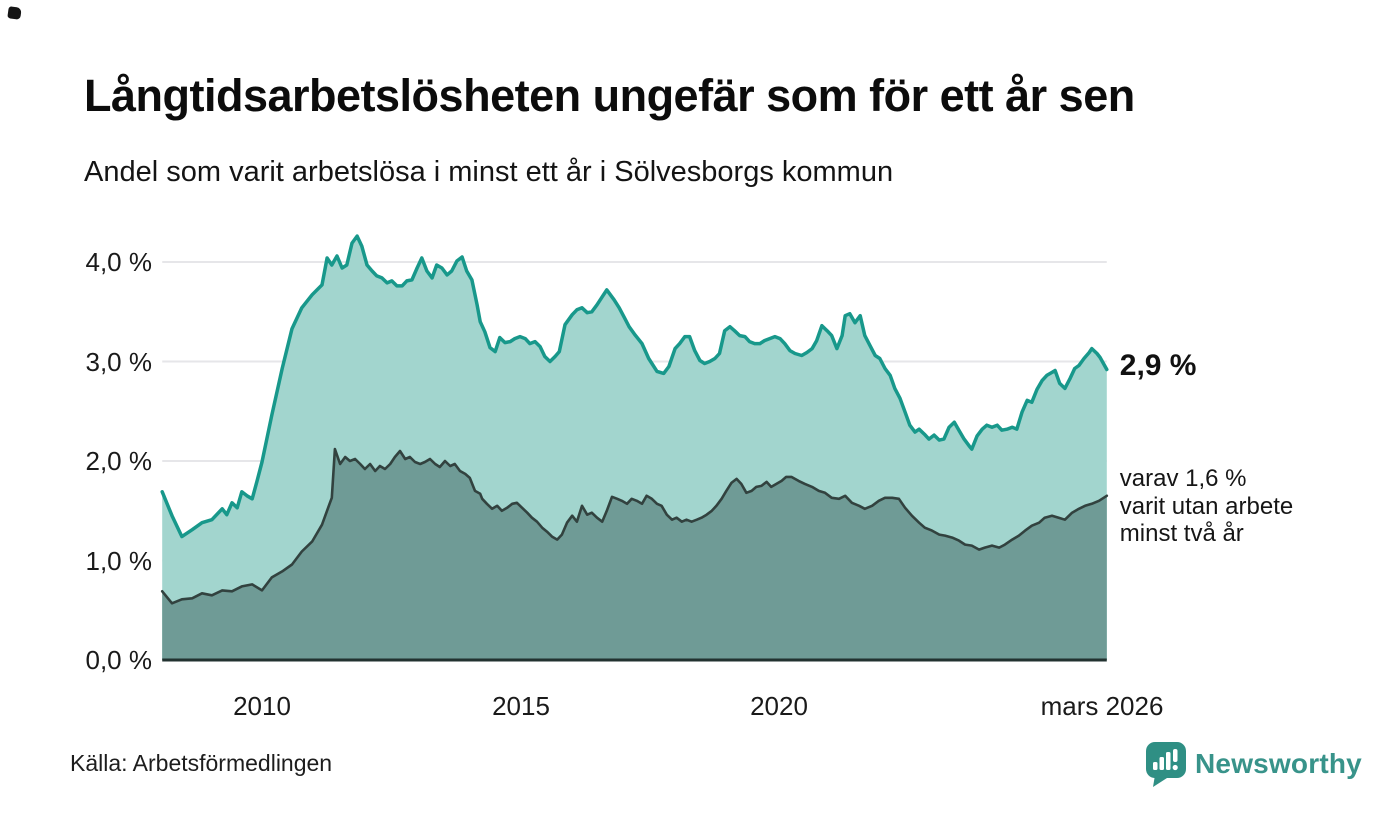 The width and height of the screenshot is (1400, 840). What do you see at coordinates (1278, 763) in the screenshot?
I see `brand-name: Newsworthy` at bounding box center [1278, 763].